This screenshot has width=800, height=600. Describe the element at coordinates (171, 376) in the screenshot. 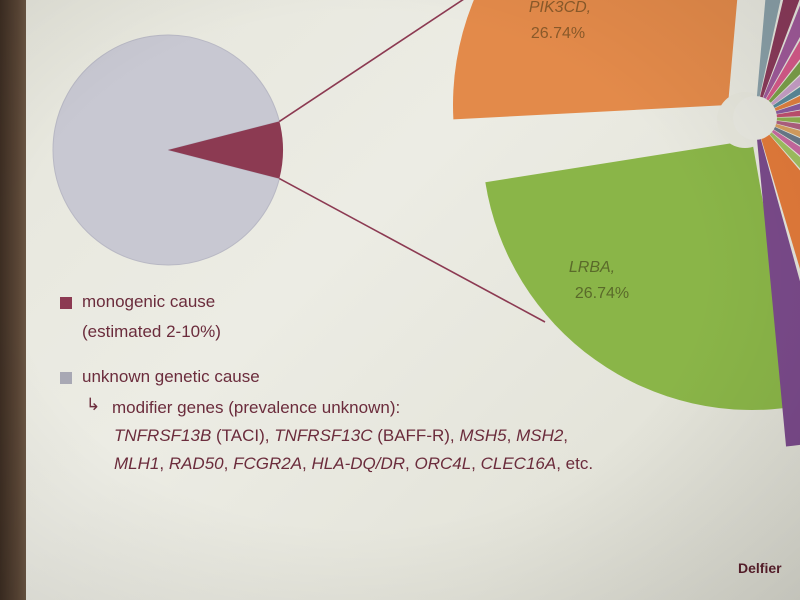

I see `legend-label-unknown: unknown genetic cause` at that location.